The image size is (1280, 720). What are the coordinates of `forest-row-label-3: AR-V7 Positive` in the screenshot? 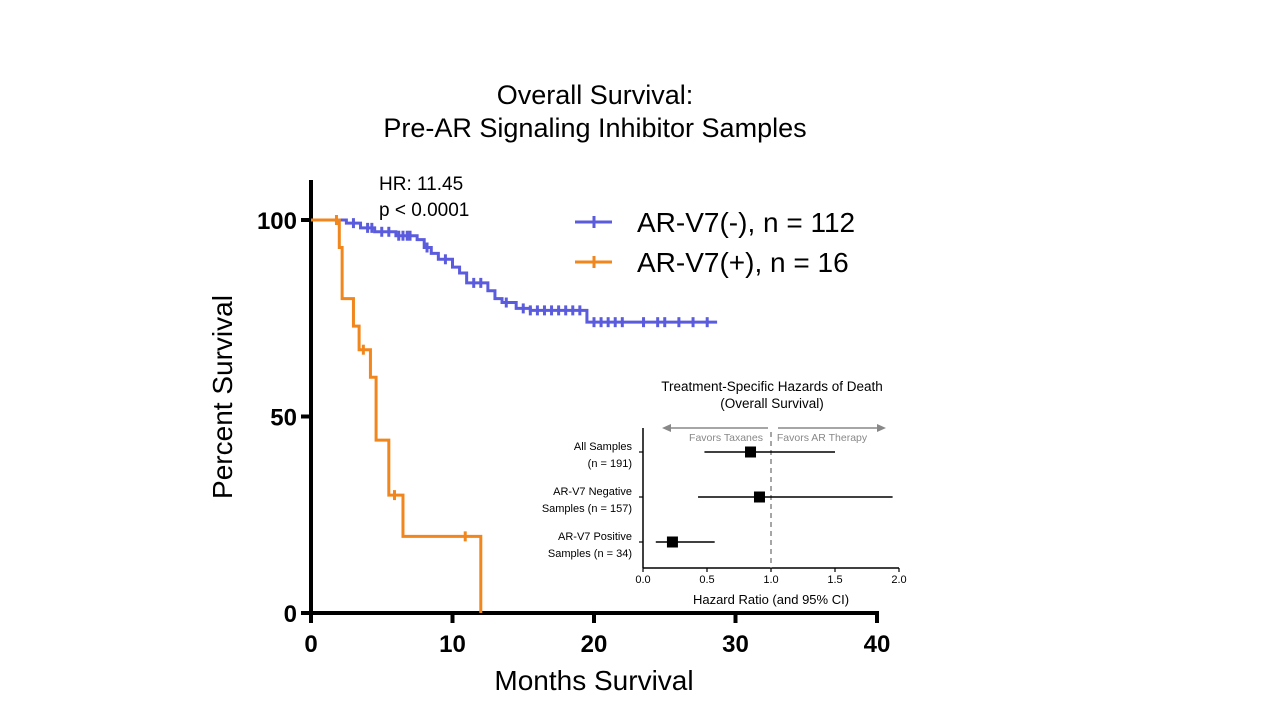 It's located at (595, 537).